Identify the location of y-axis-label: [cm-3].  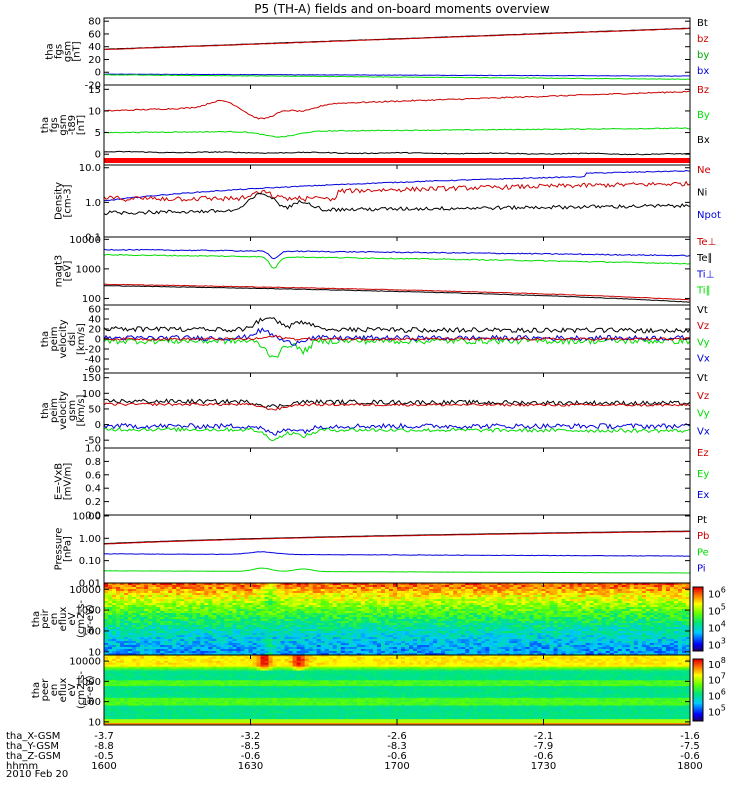
(68, 200).